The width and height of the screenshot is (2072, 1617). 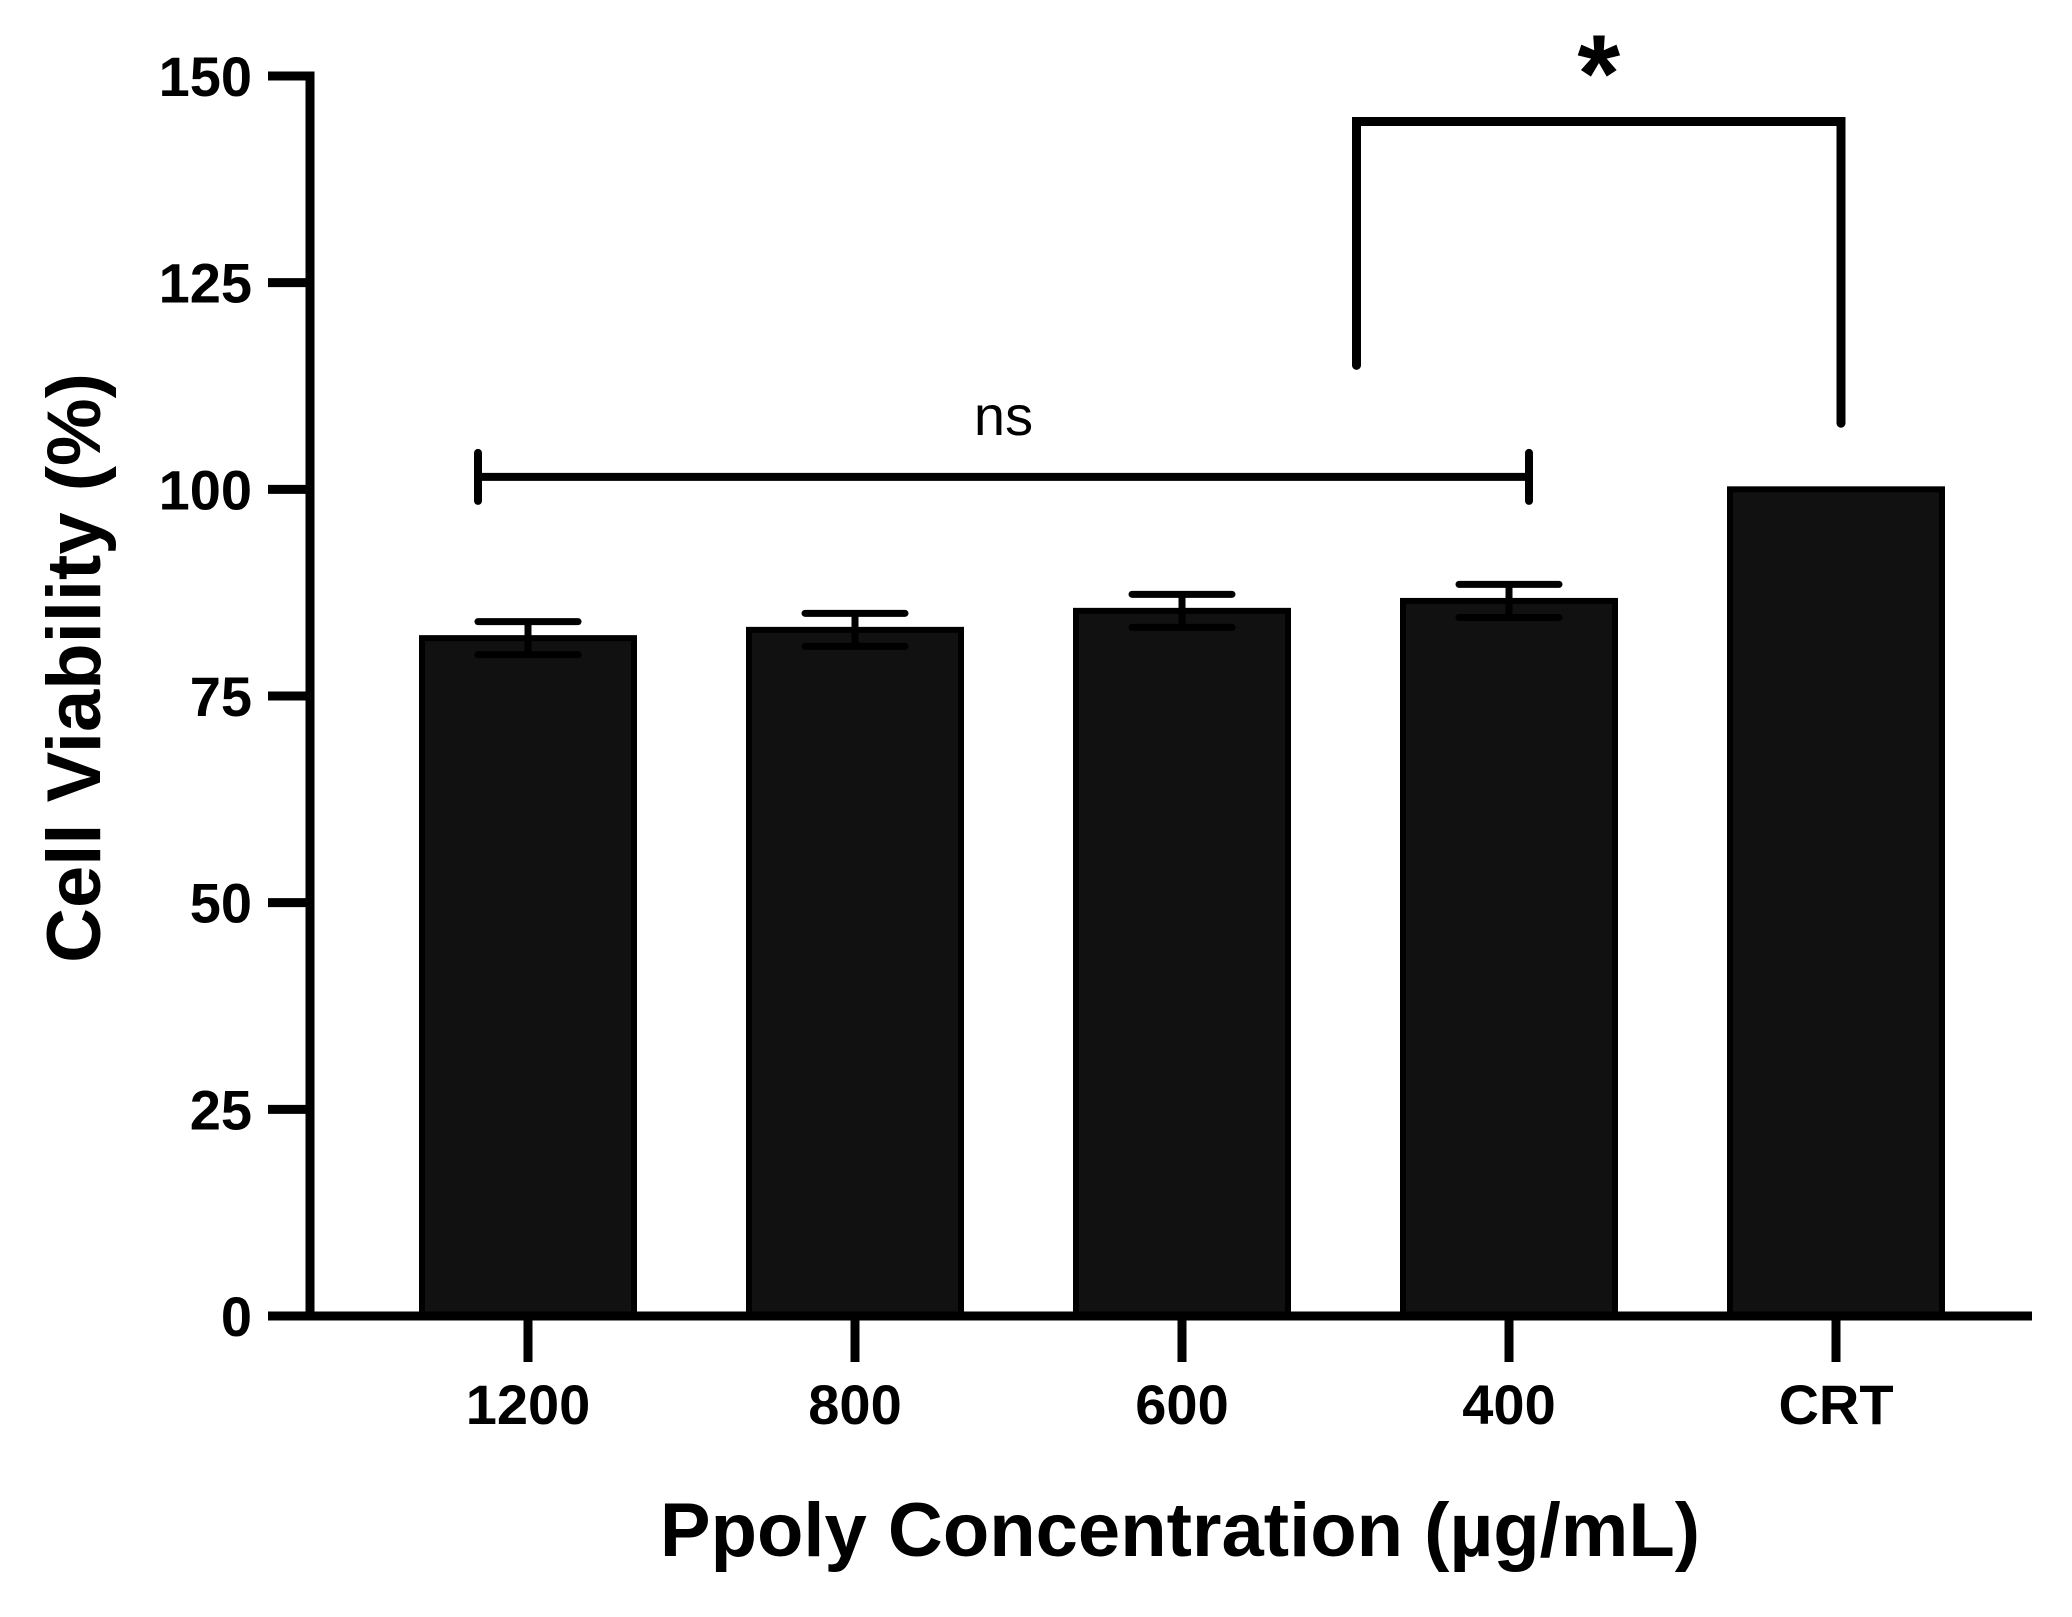 I want to click on y-tick-label: 75, so click(x=221, y=696).